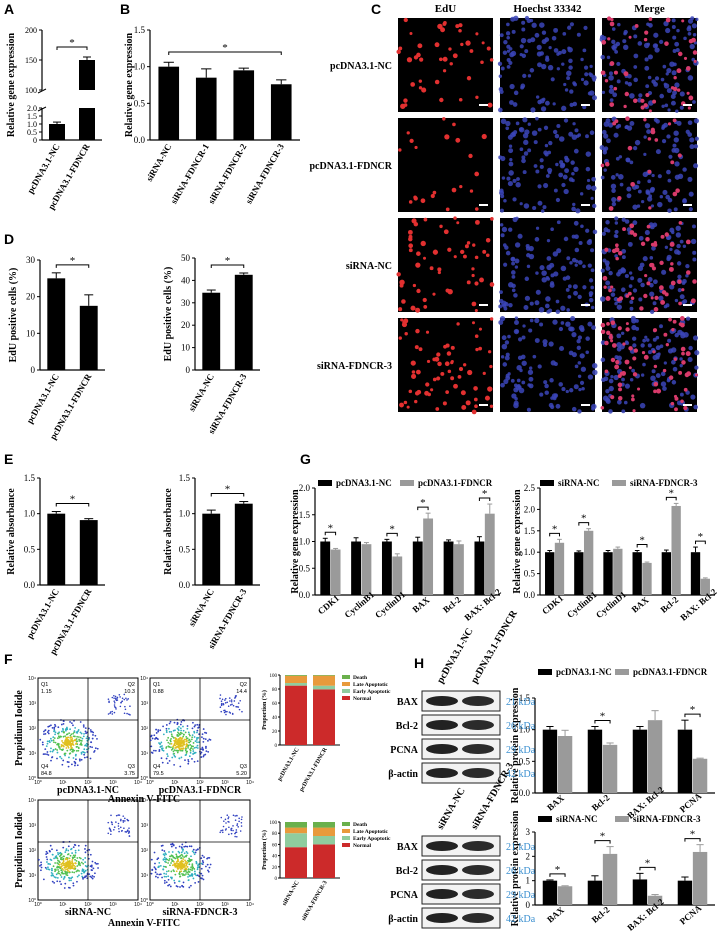  Describe the element at coordinates (30, 478) in the screenshot. I see `y-tick-label: 1.5` at that location.